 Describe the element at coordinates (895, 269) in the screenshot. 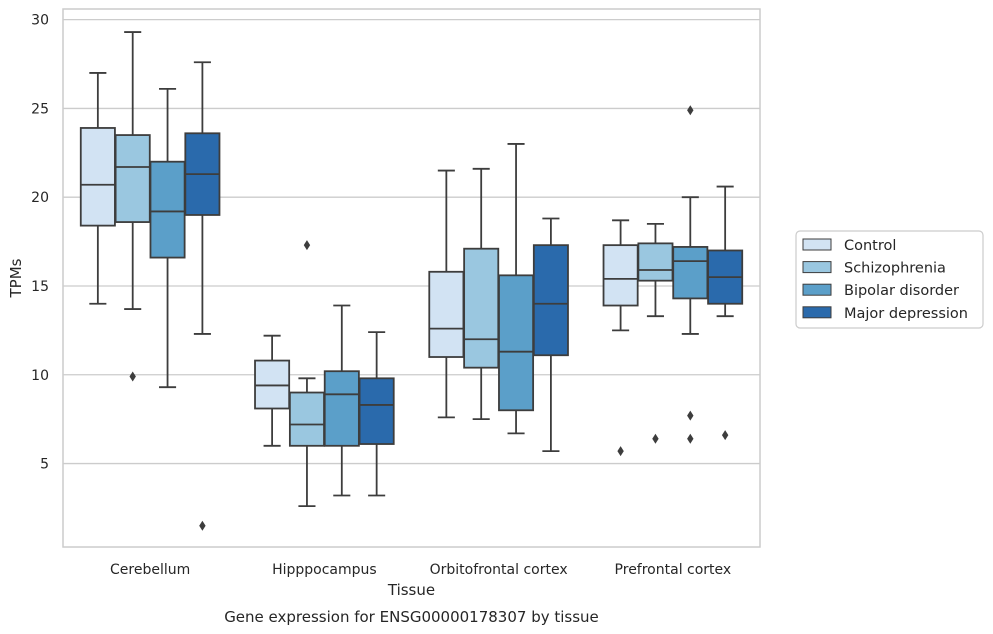

I see `legend-label: Schizophrenia` at that location.